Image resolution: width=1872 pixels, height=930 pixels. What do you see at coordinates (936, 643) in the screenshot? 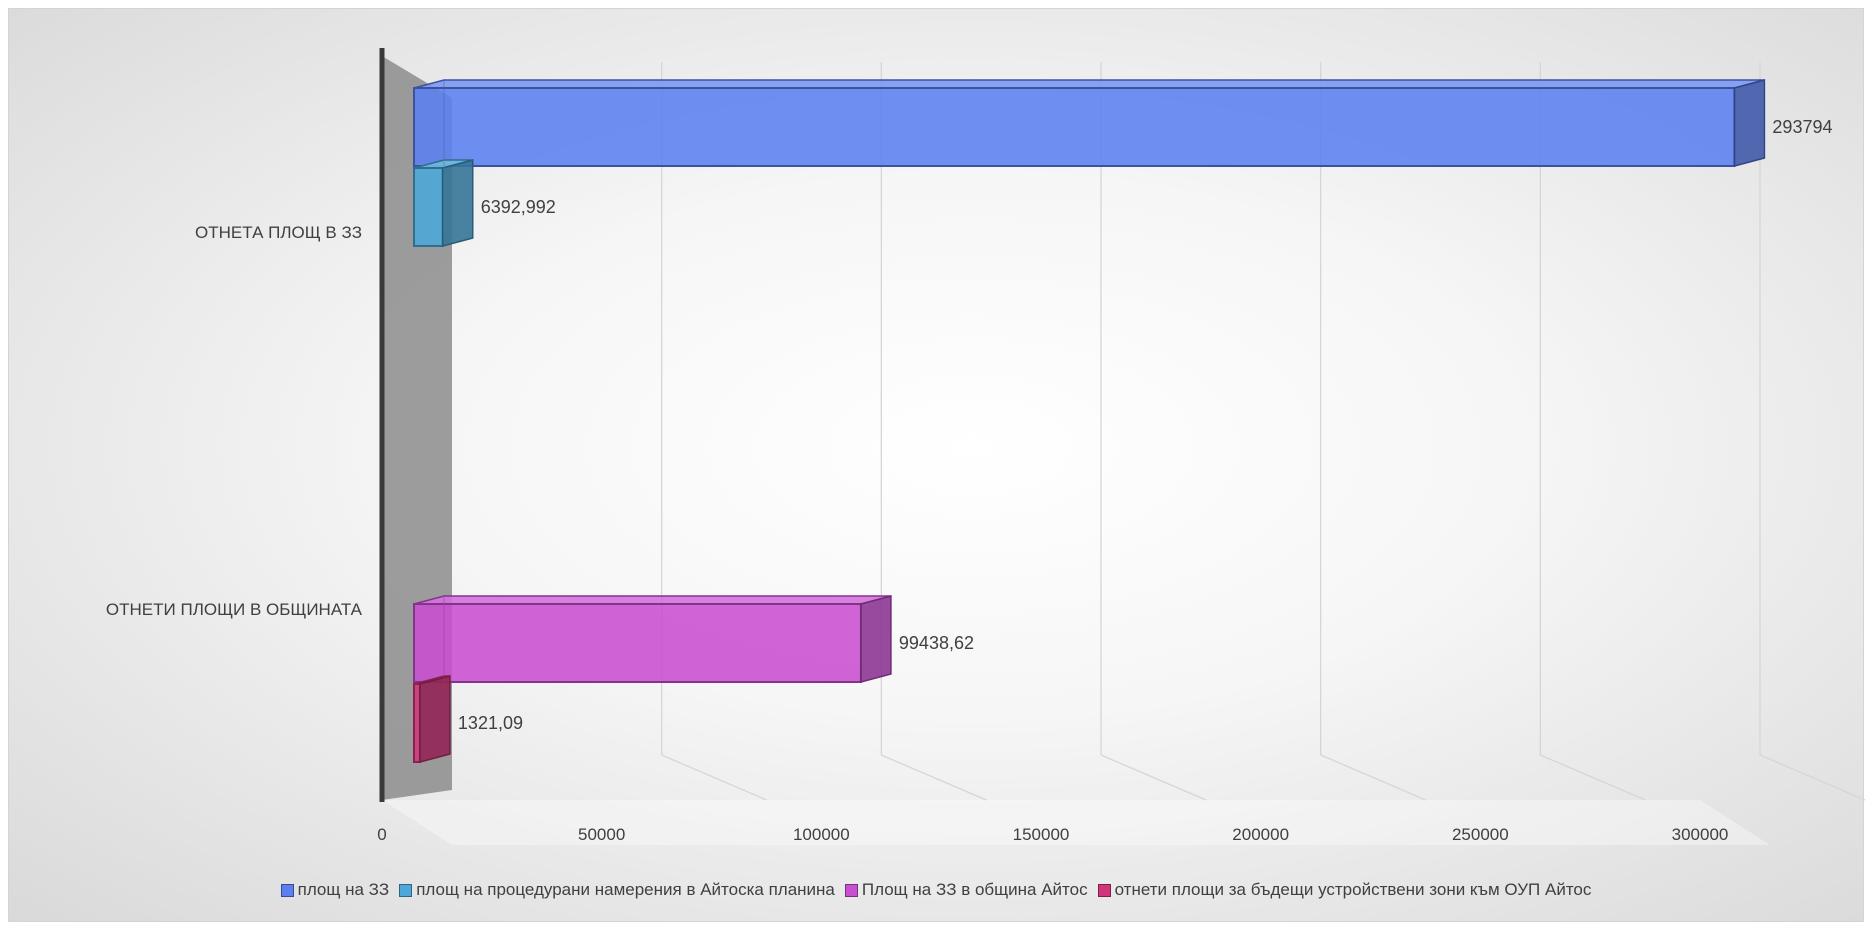
I see `data-label: 99438,62` at bounding box center [936, 643].